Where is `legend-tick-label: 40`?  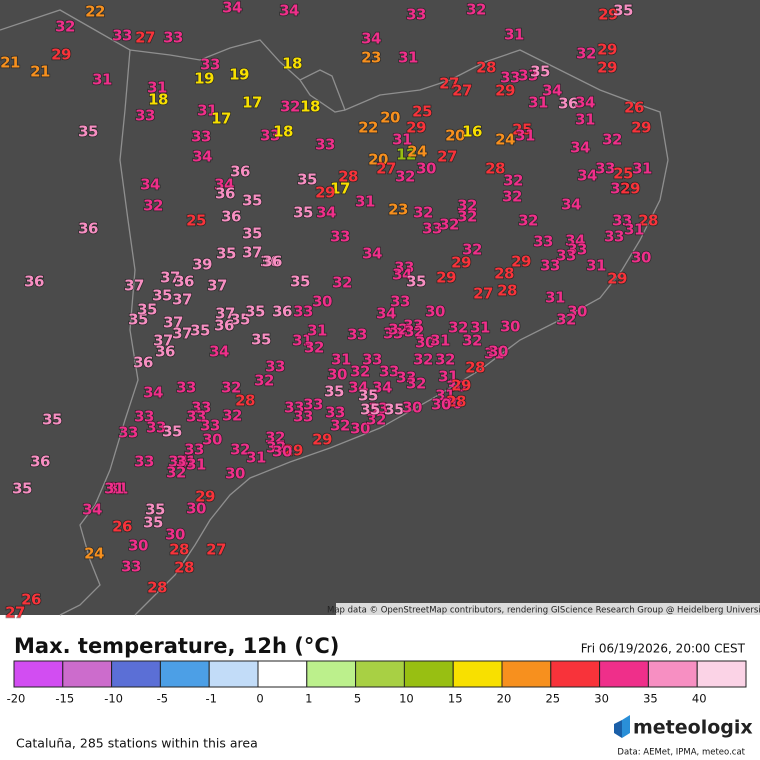 legend-tick-label: 40 is located at coordinates (699, 699).